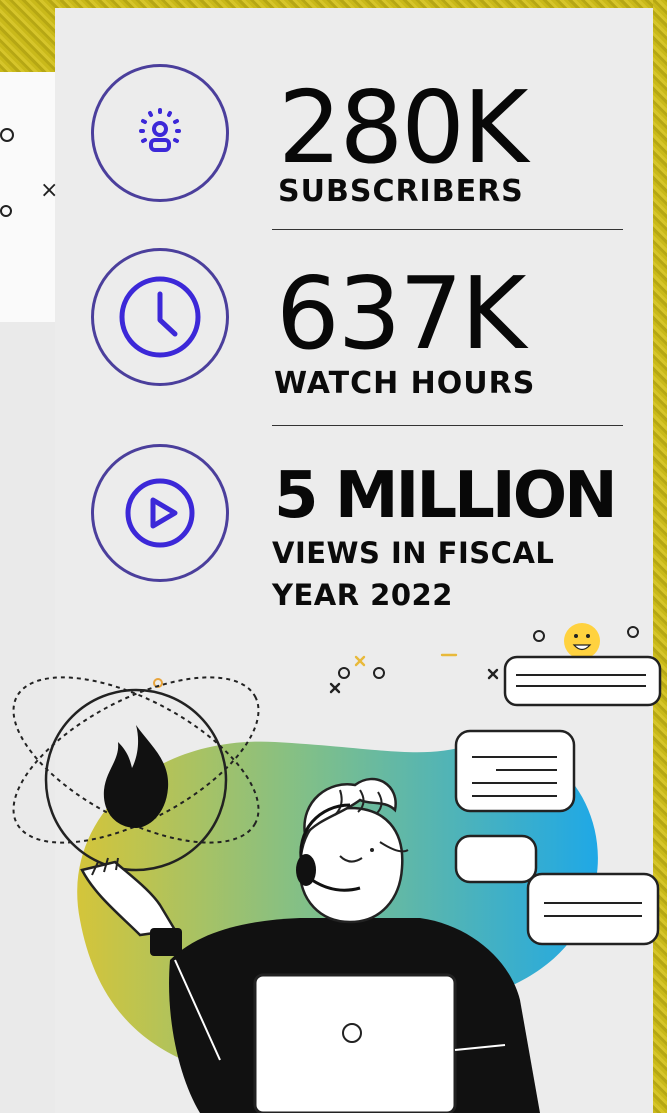 The height and width of the screenshot is (1113, 667). What do you see at coordinates (413, 553) in the screenshot?
I see `views-label-line1: VIEWS IN FISCAL` at bounding box center [413, 553].